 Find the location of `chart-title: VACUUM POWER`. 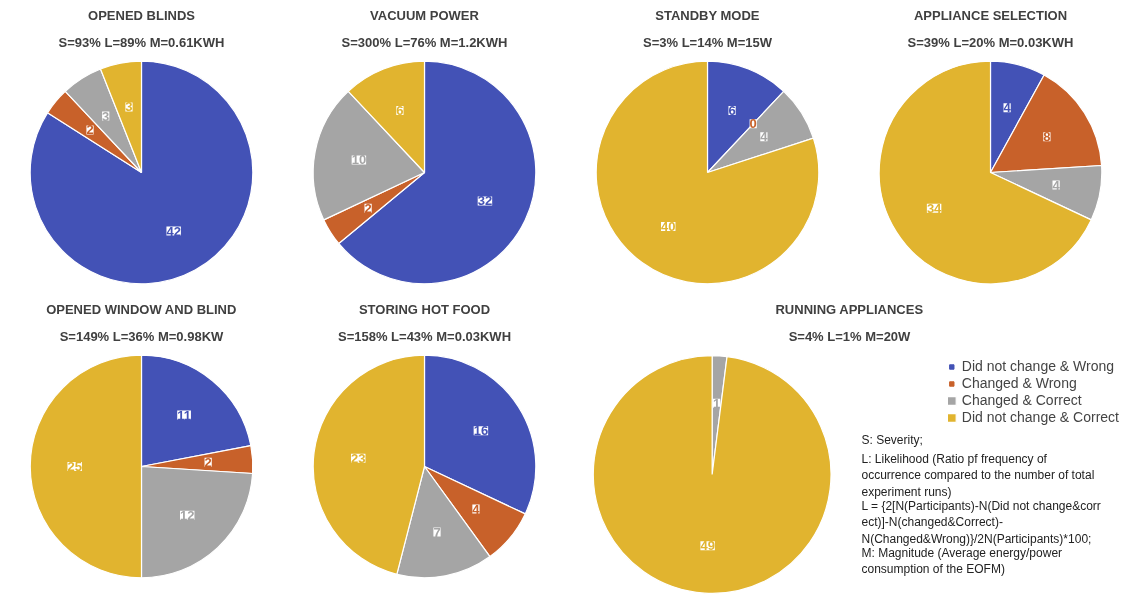

chart-title: VACUUM POWER is located at coordinates (425, 15).